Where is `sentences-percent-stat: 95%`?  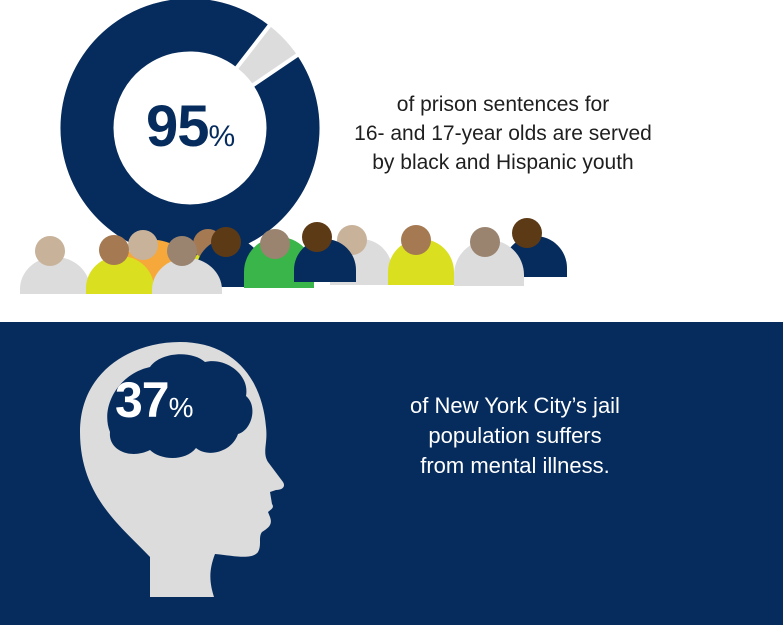 sentences-percent-stat: 95% is located at coordinates (190, 132).